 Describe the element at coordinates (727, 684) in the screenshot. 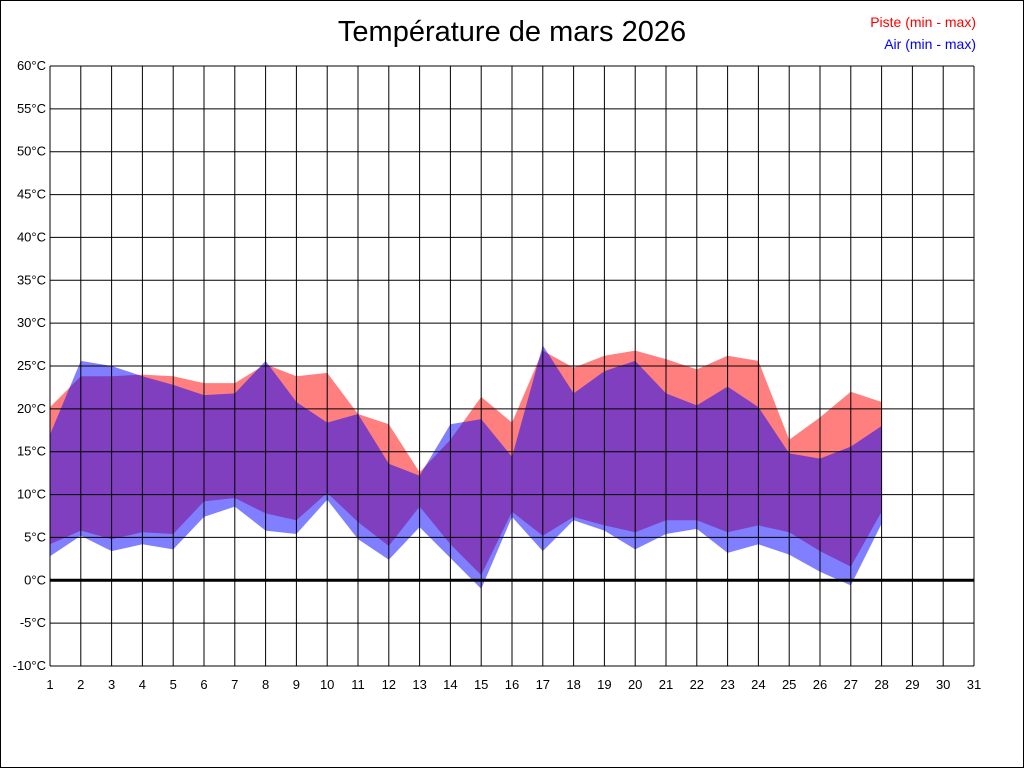

I see `x-tick-label: 23` at that location.